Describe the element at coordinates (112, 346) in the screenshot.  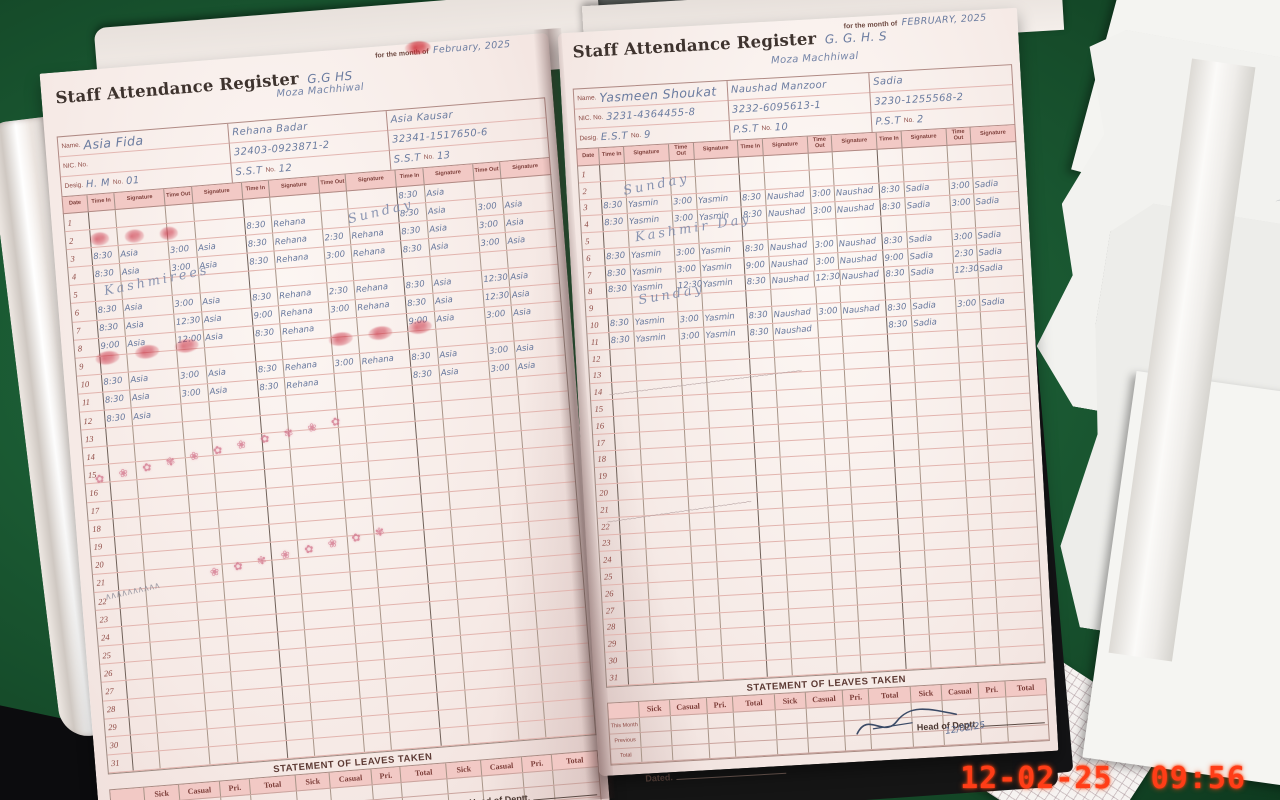
I see `attendance-cell: 9:00` at that location.